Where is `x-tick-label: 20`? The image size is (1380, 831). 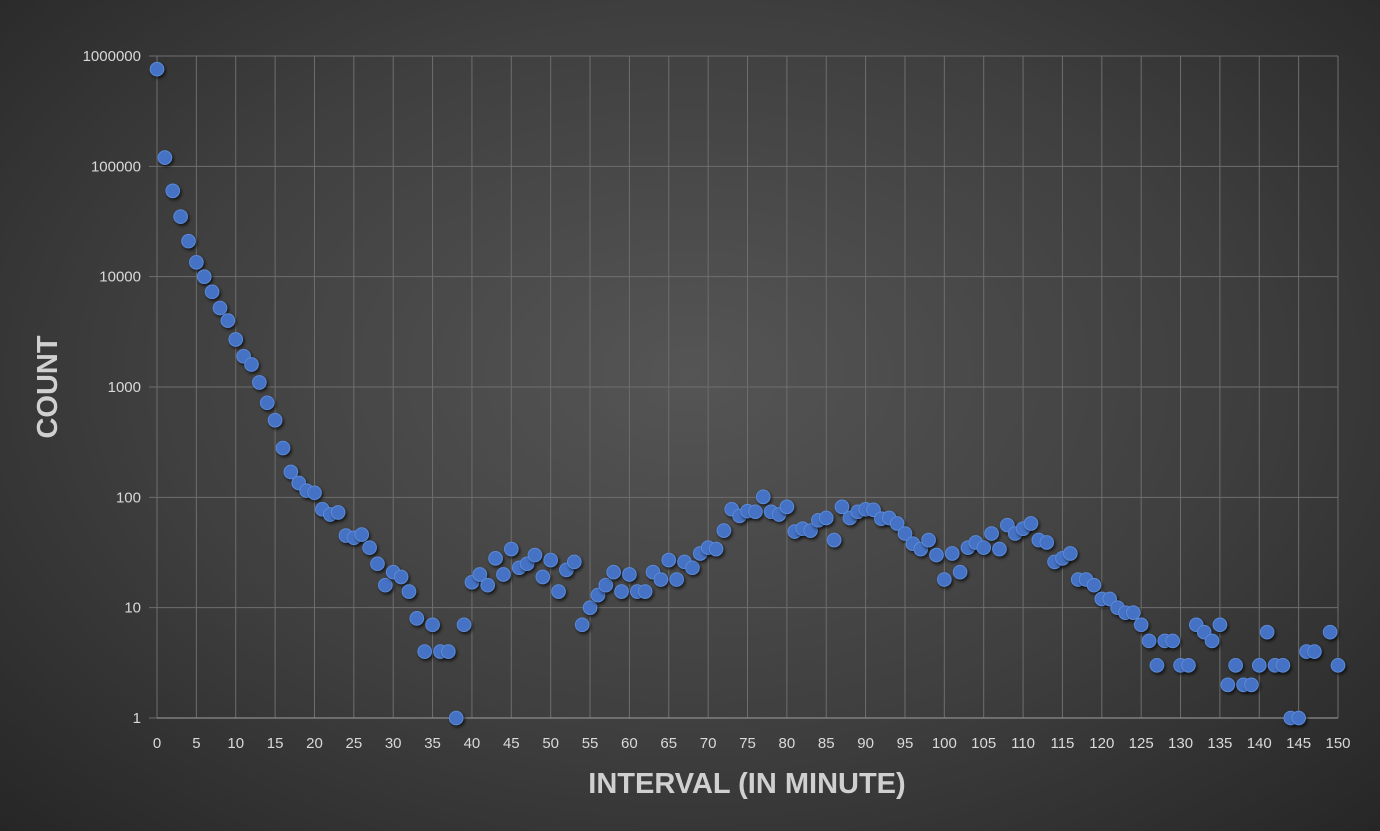
x-tick-label: 20 is located at coordinates (314, 743).